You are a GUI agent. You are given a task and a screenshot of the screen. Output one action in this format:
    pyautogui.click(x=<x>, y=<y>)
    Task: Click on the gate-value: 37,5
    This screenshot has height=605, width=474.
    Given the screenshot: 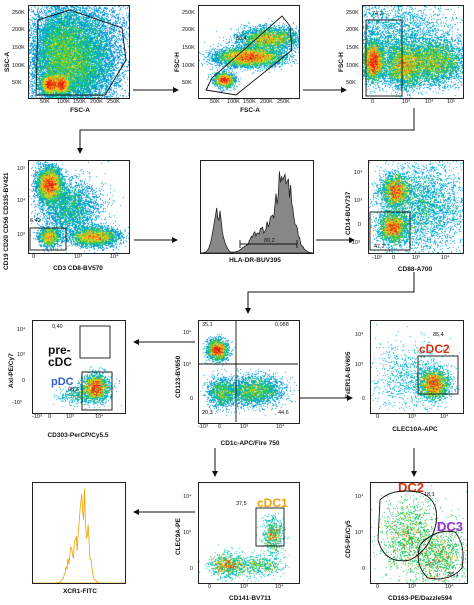 What is the action you would take?
    pyautogui.click(x=241, y=504)
    